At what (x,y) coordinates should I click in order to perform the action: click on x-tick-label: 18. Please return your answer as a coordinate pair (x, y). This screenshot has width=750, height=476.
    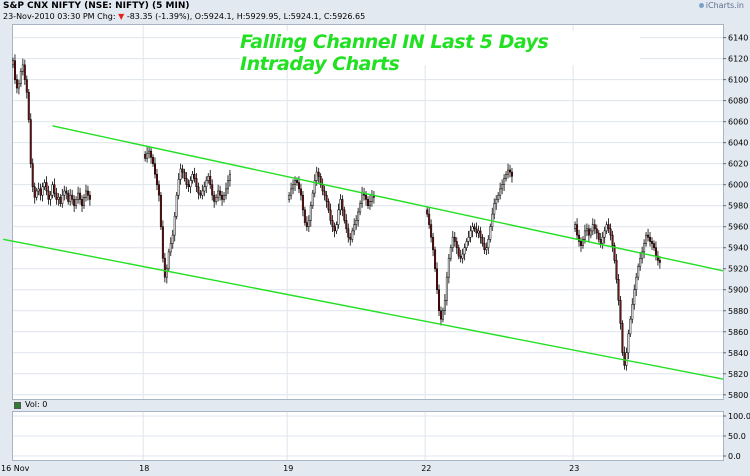
    Looking at the image, I should click on (144, 468).